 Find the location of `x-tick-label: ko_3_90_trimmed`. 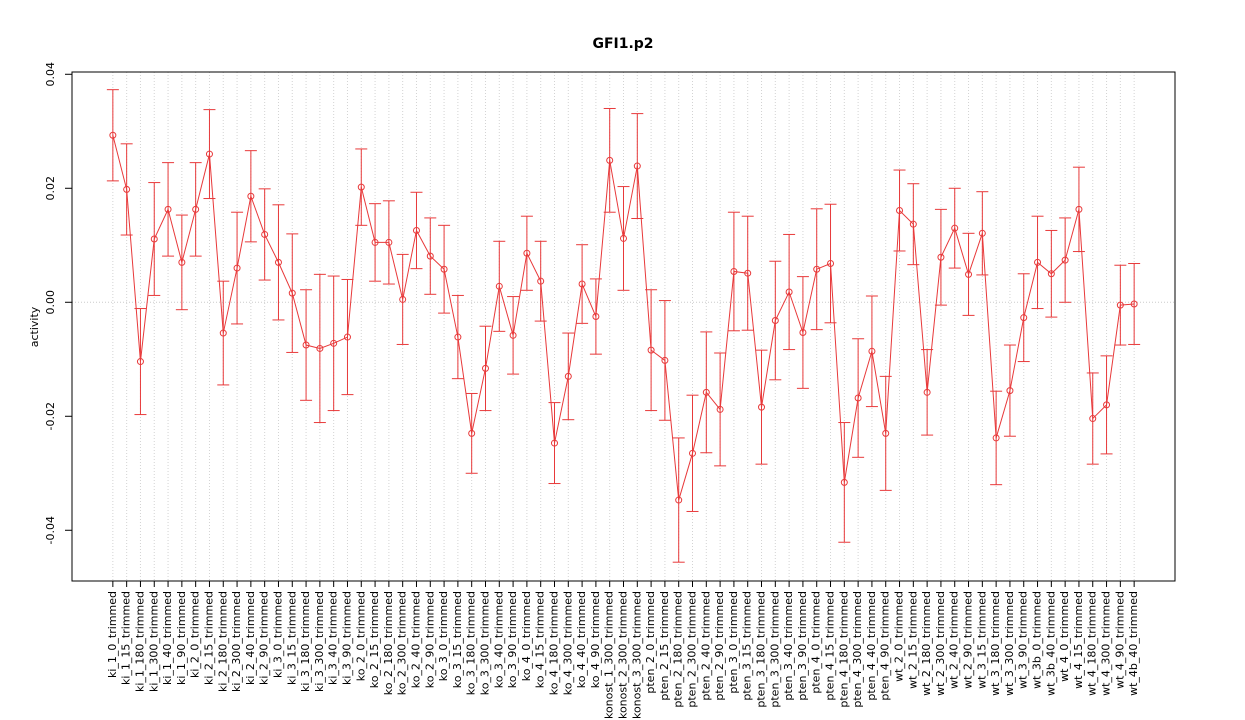

x-tick-label: ko_3_90_trimmed is located at coordinates (512, 639).